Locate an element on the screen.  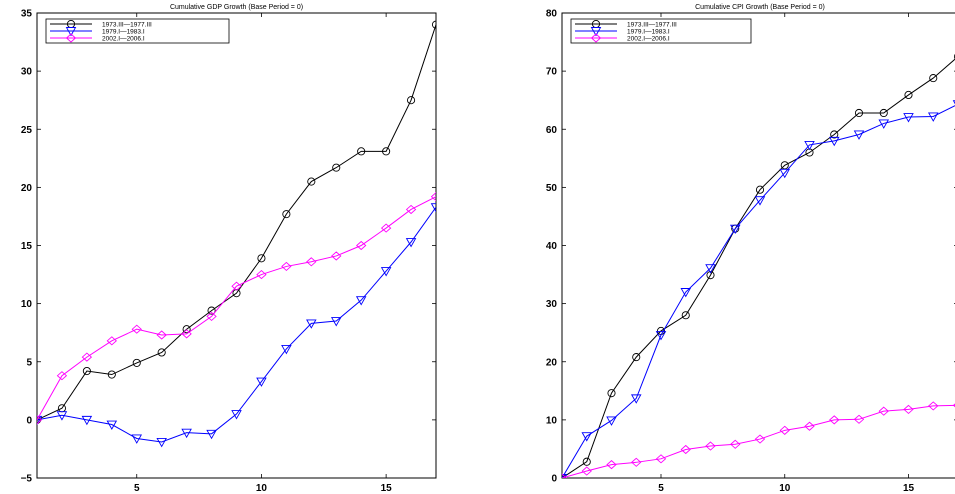
legend-label: 2002.I—2006.I is located at coordinates (123, 39).